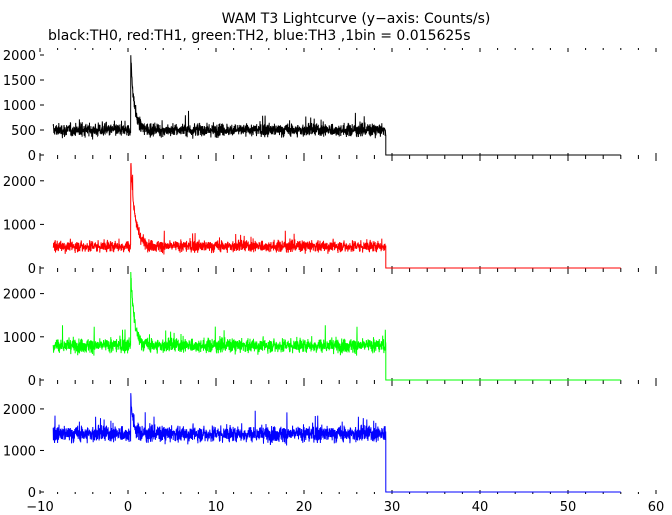  What do you see at coordinates (19, 81) in the screenshot?
I see `y-tick-label: 1500` at bounding box center [19, 81].